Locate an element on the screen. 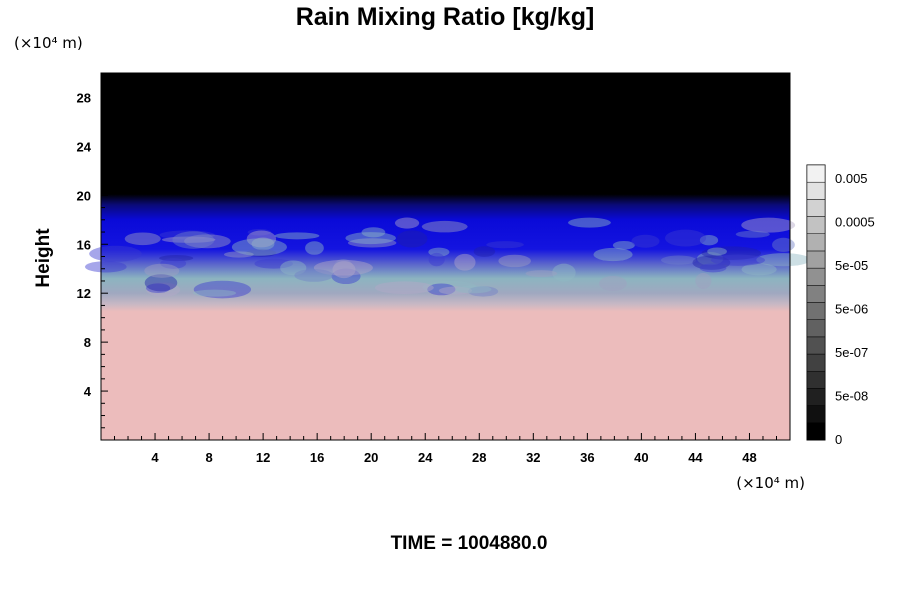 The image size is (900, 600). x-tick-label: 48 is located at coordinates (749, 457).